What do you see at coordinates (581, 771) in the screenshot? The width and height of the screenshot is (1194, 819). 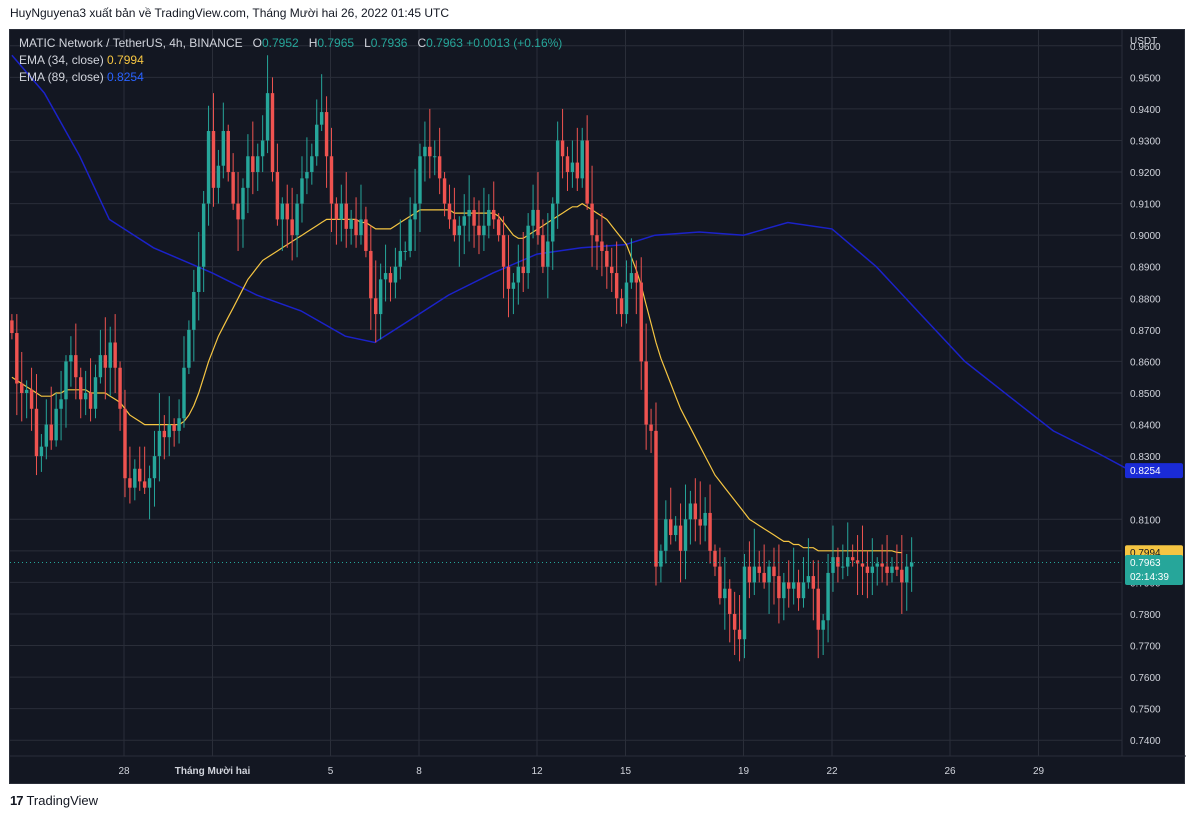 I see `time-axis: 28 Tháng Mười hai 5 8 12 15 19 22 26 29` at bounding box center [581, 771].